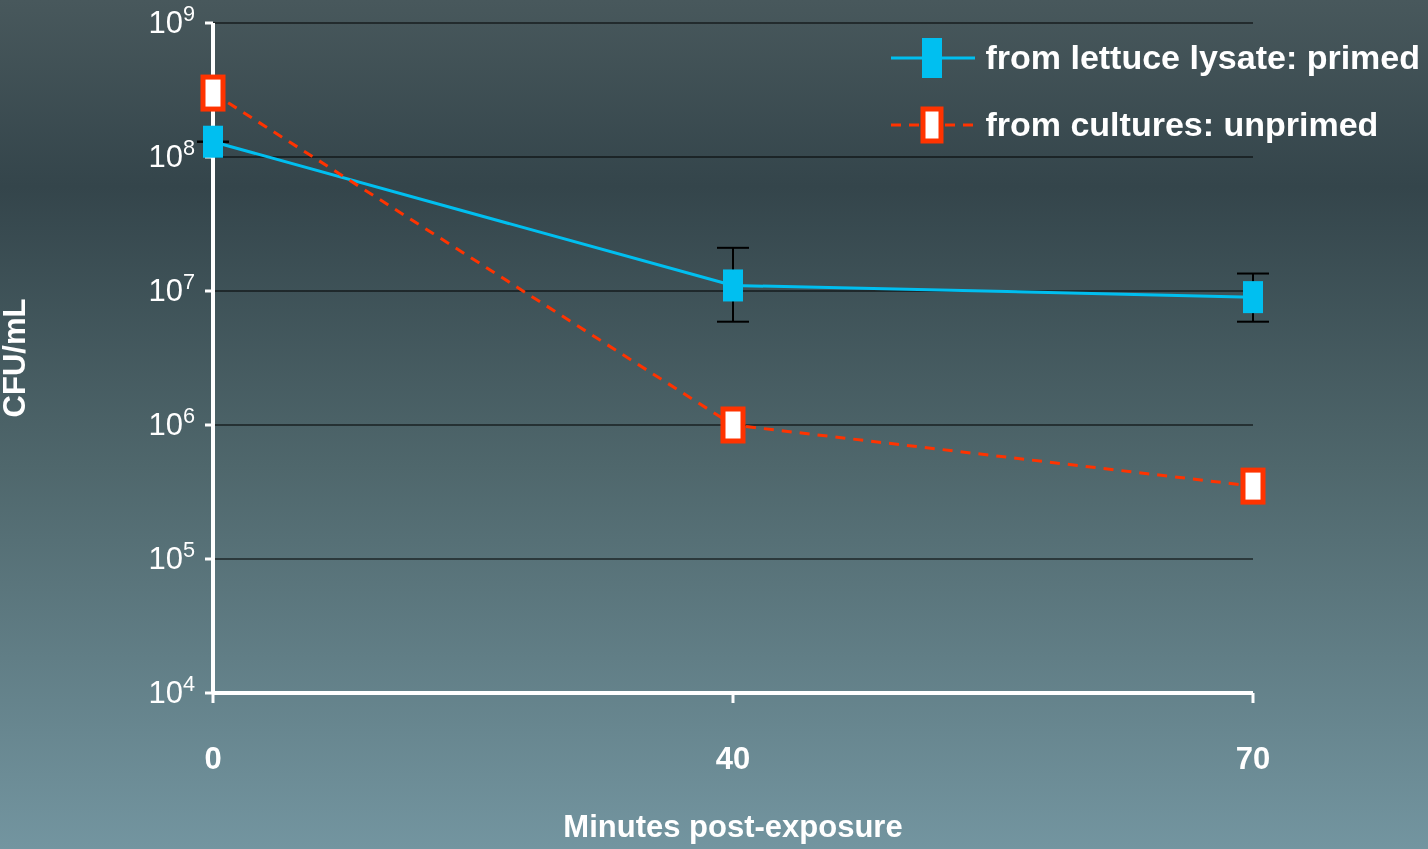 This screenshot has height=849, width=1428. What do you see at coordinates (16, 358) in the screenshot?
I see `y-axis-title: CFU/mL` at bounding box center [16, 358].